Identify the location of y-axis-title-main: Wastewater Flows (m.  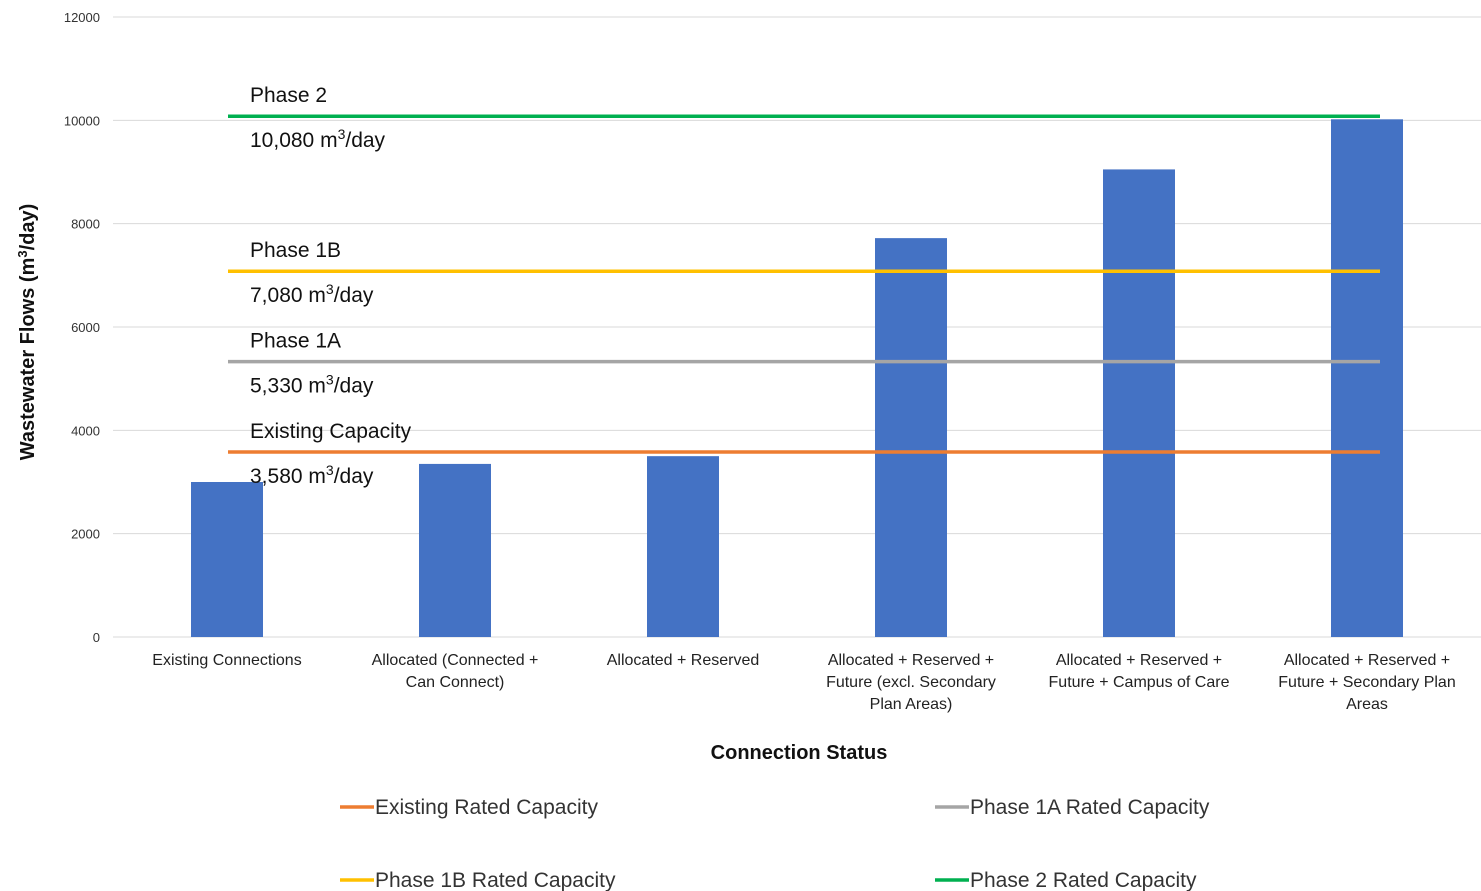
(28, 359).